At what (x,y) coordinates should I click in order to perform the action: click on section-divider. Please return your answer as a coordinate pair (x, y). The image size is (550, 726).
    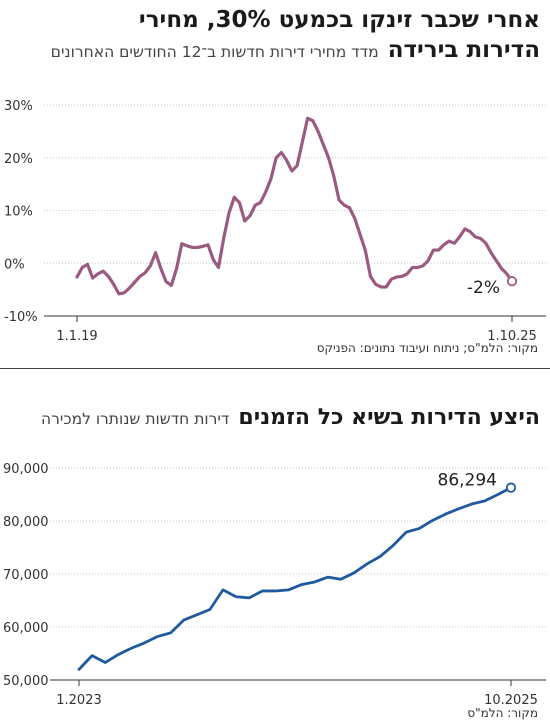
    Looking at the image, I should click on (275, 368).